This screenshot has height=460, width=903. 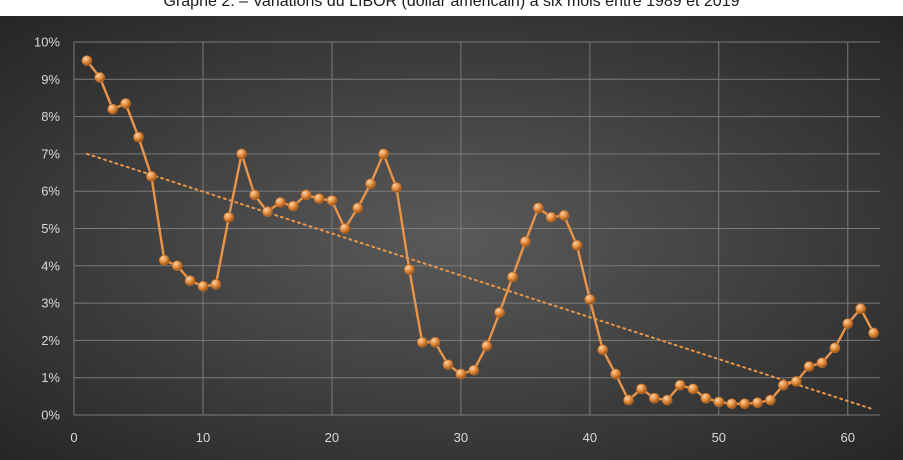 I want to click on x-tick-label: 50, so click(x=719, y=437).